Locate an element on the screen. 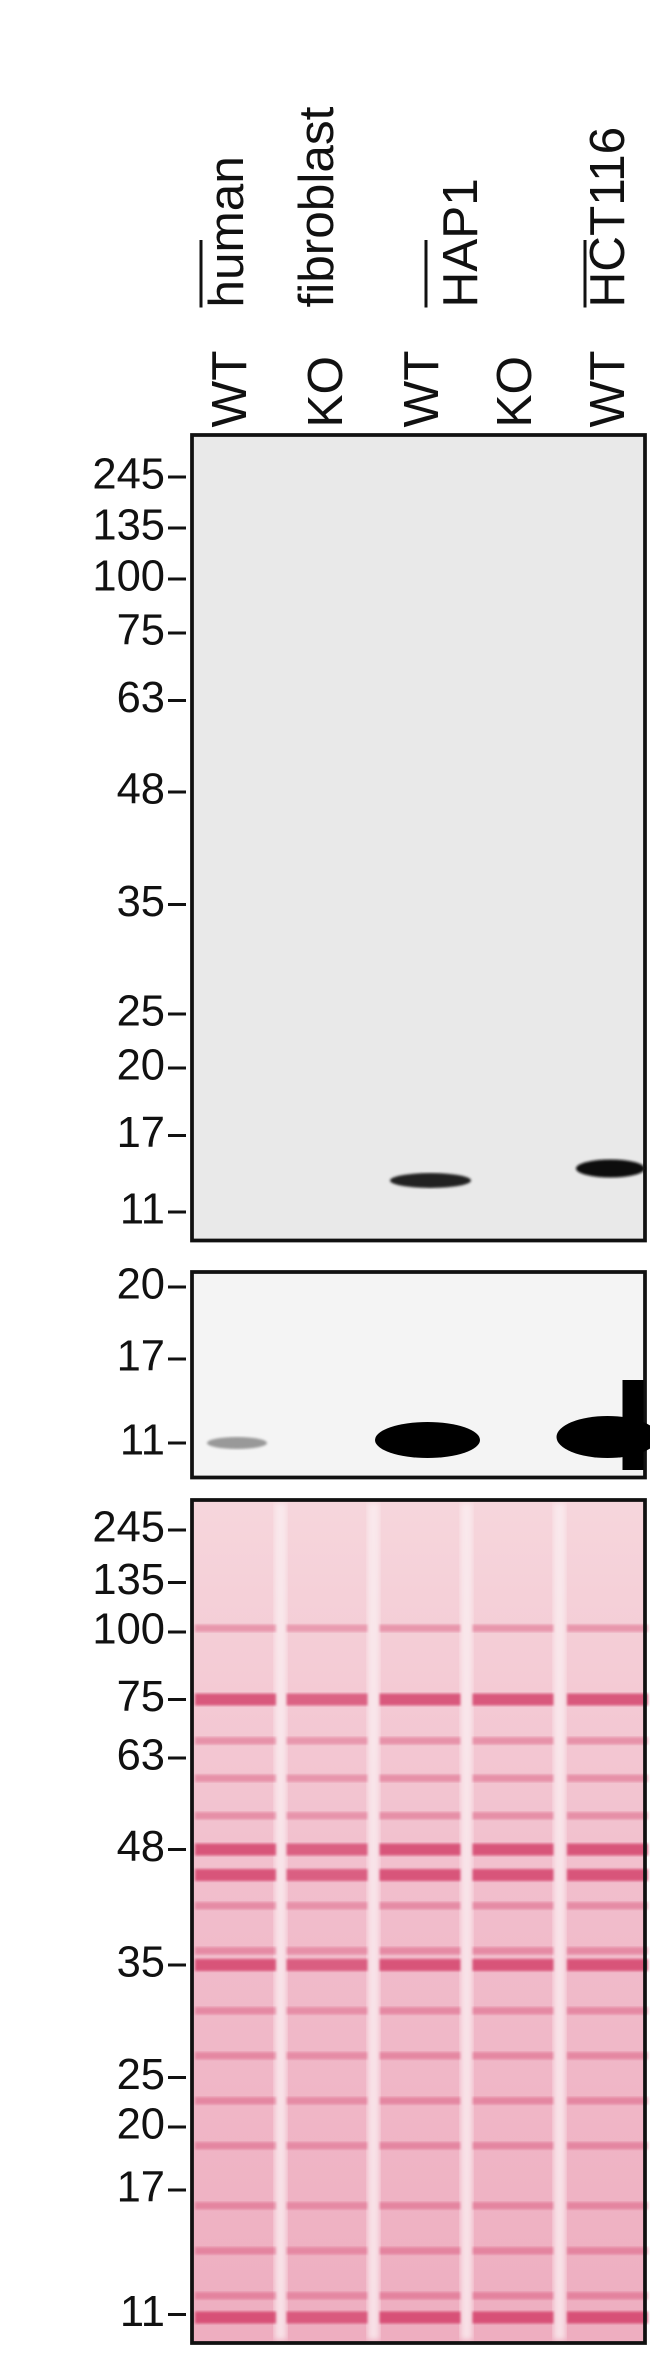  marker-label: 35 is located at coordinates (141, 1962).